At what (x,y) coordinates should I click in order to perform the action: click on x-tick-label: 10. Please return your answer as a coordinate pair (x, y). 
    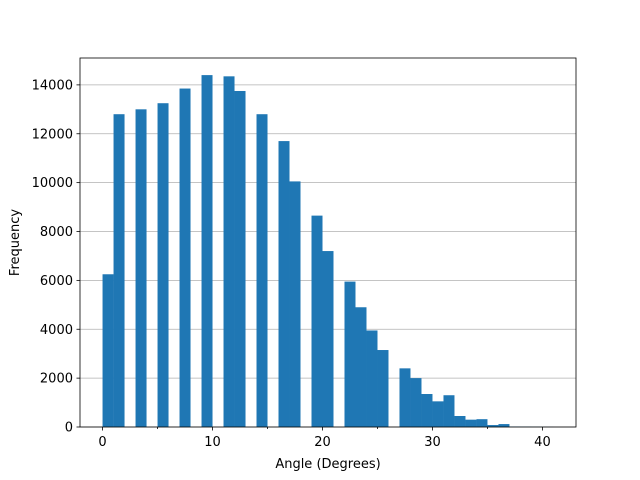
    Looking at the image, I should click on (212, 442).